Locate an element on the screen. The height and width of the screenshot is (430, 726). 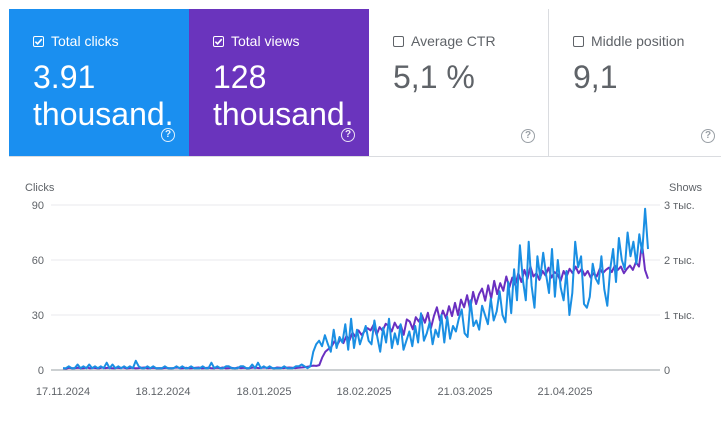
card-total-clicks: Total clicks 3.91 thousand. ? is located at coordinates (99, 83).